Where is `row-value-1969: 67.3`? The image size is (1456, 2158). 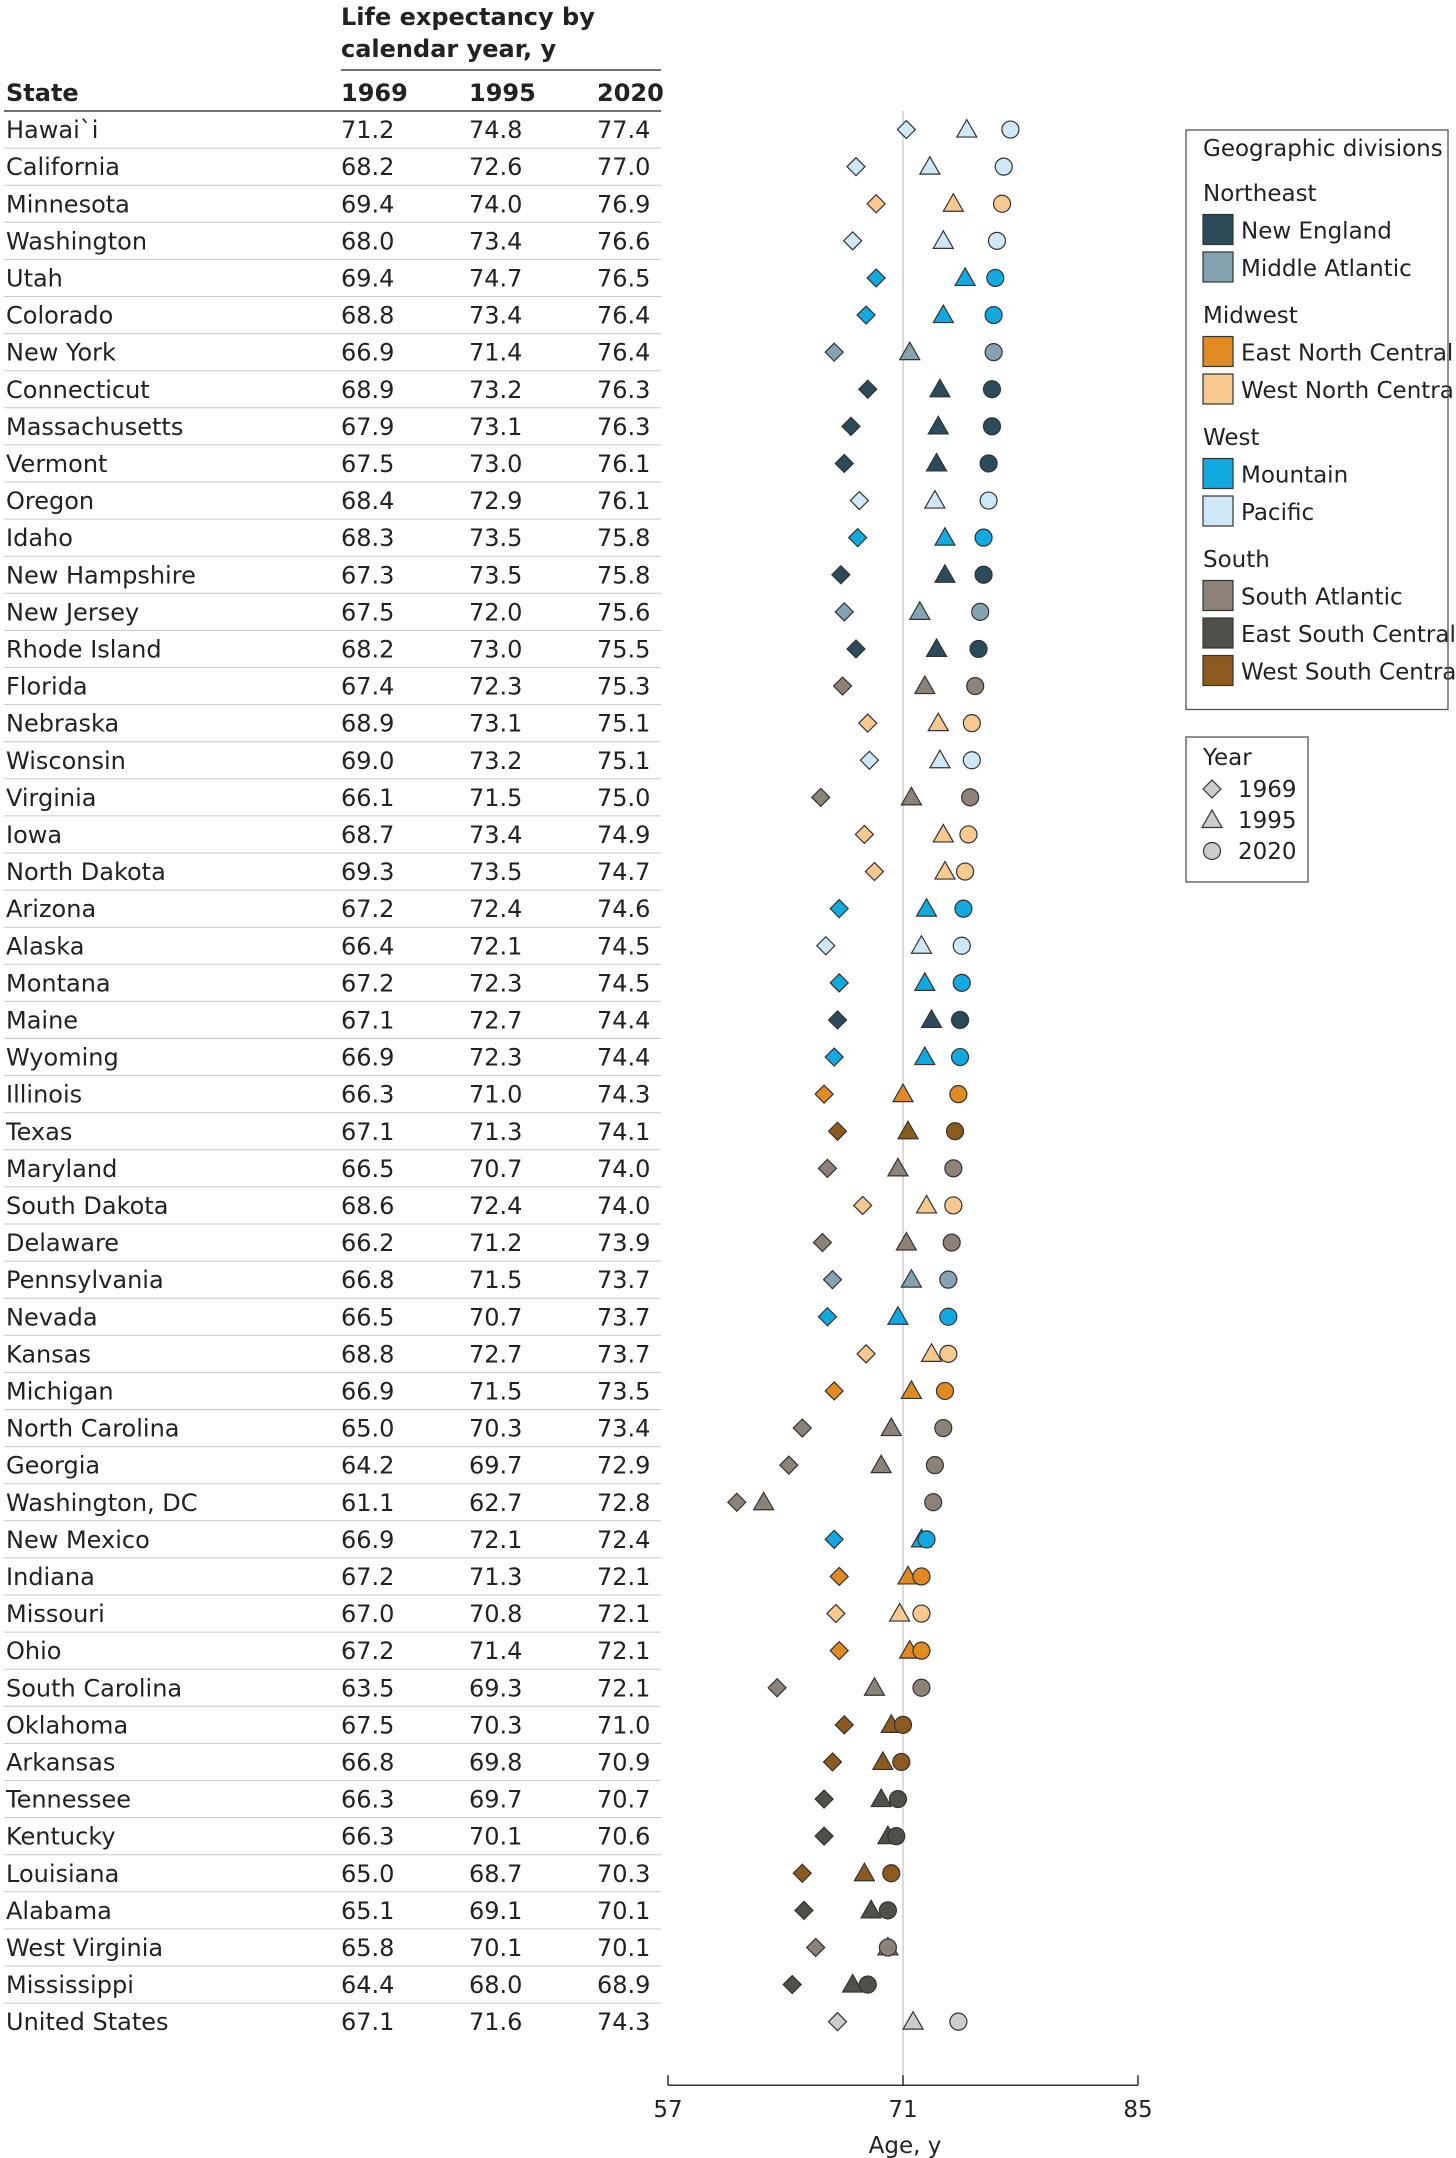
row-value-1969: 67.3 is located at coordinates (367, 575).